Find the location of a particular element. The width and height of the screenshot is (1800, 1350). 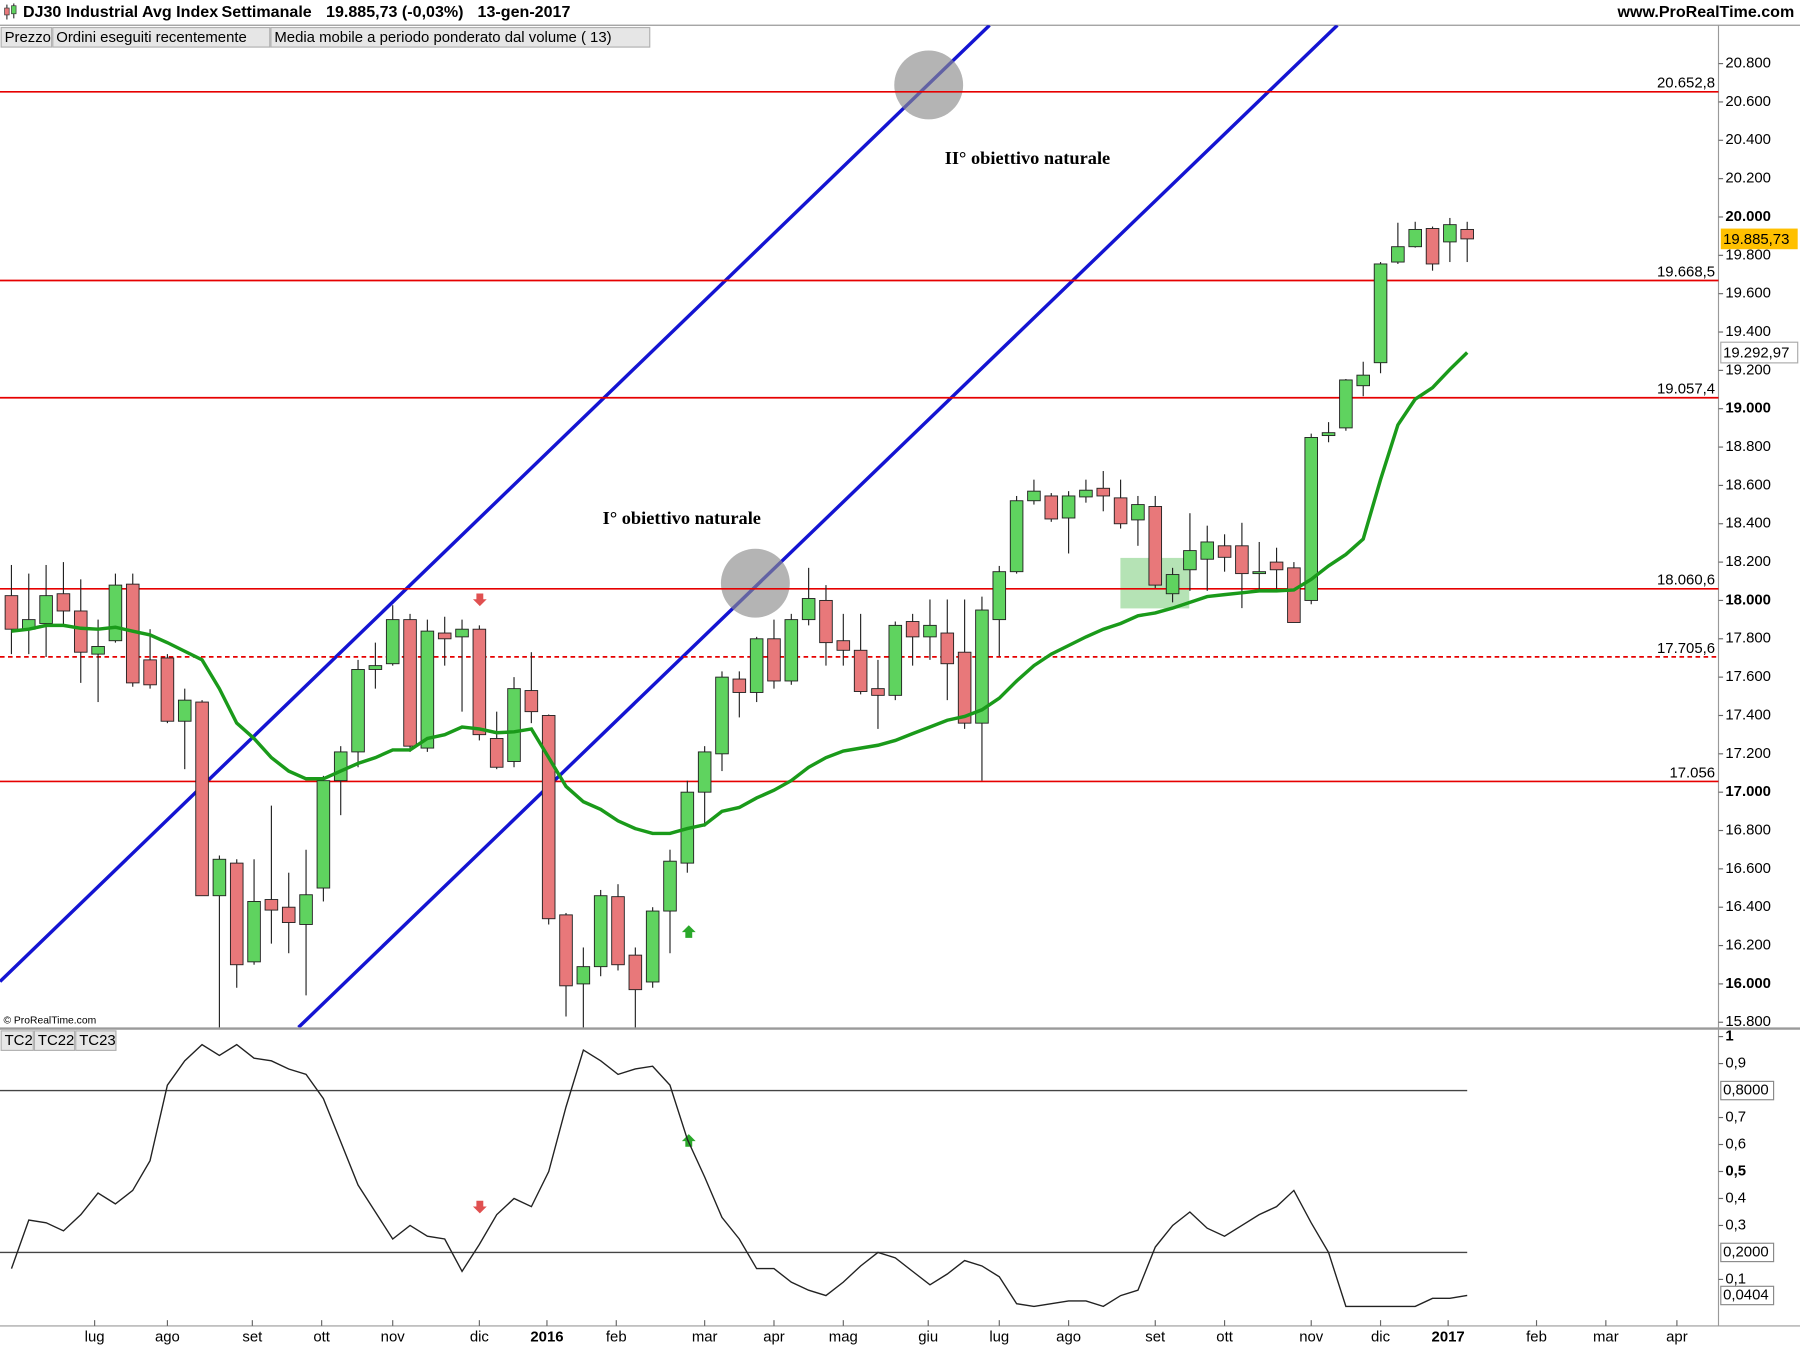

indicator-label: 0,0404 is located at coordinates (1746, 1294).